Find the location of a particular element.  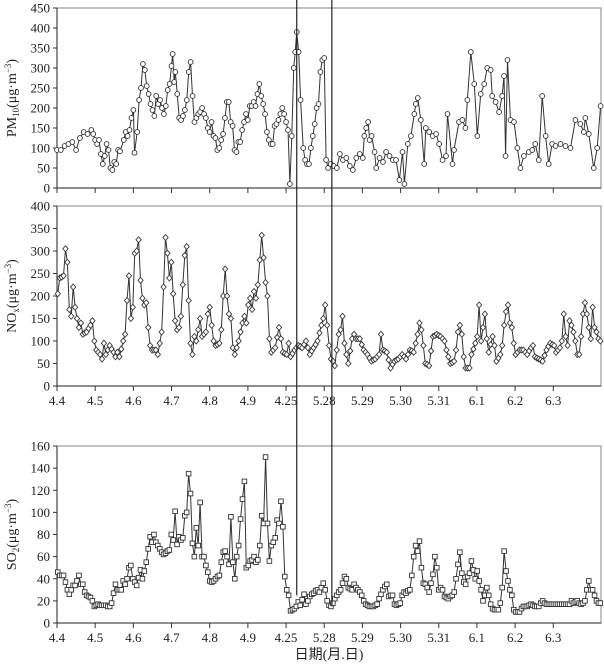

x-tick-label: 5.31 is located at coordinates (438, 637).